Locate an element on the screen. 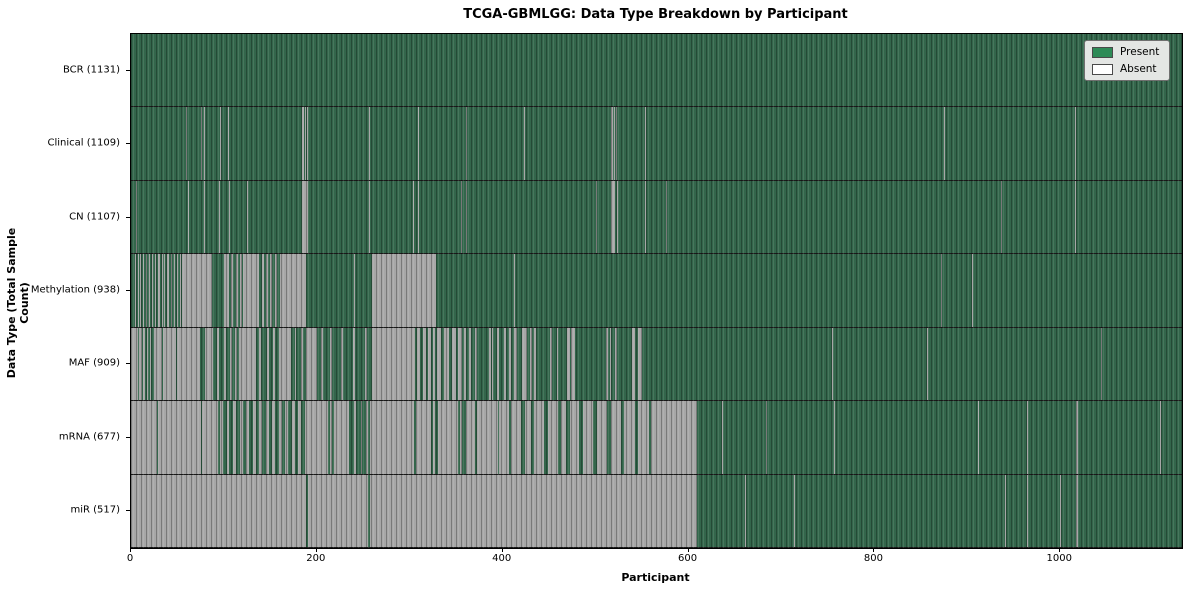 Image resolution: width=1200 pixels, height=600 pixels. y-tick-label-cn: CN (1107) is located at coordinates (94, 217).